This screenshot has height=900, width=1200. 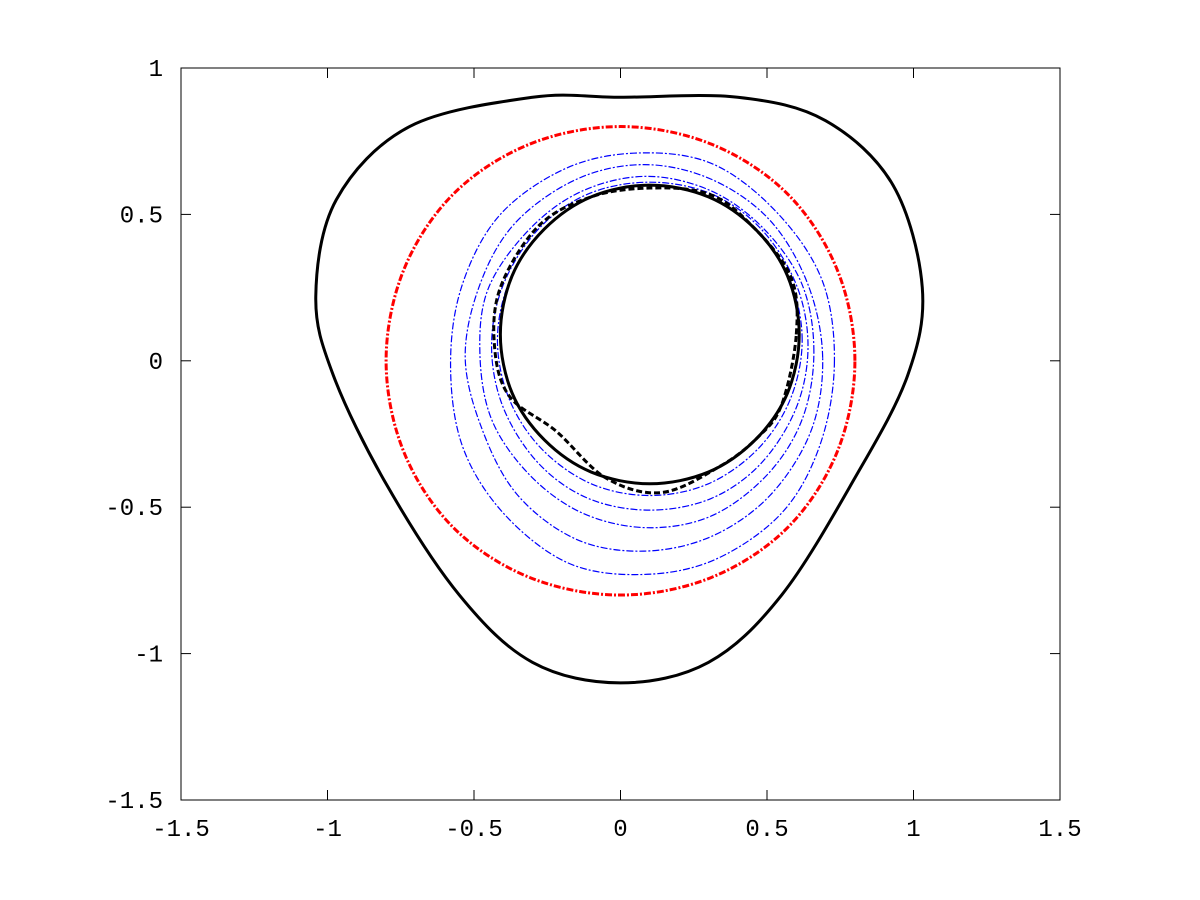 What do you see at coordinates (766, 830) in the screenshot?
I see `x-tick-label: 0.5` at bounding box center [766, 830].